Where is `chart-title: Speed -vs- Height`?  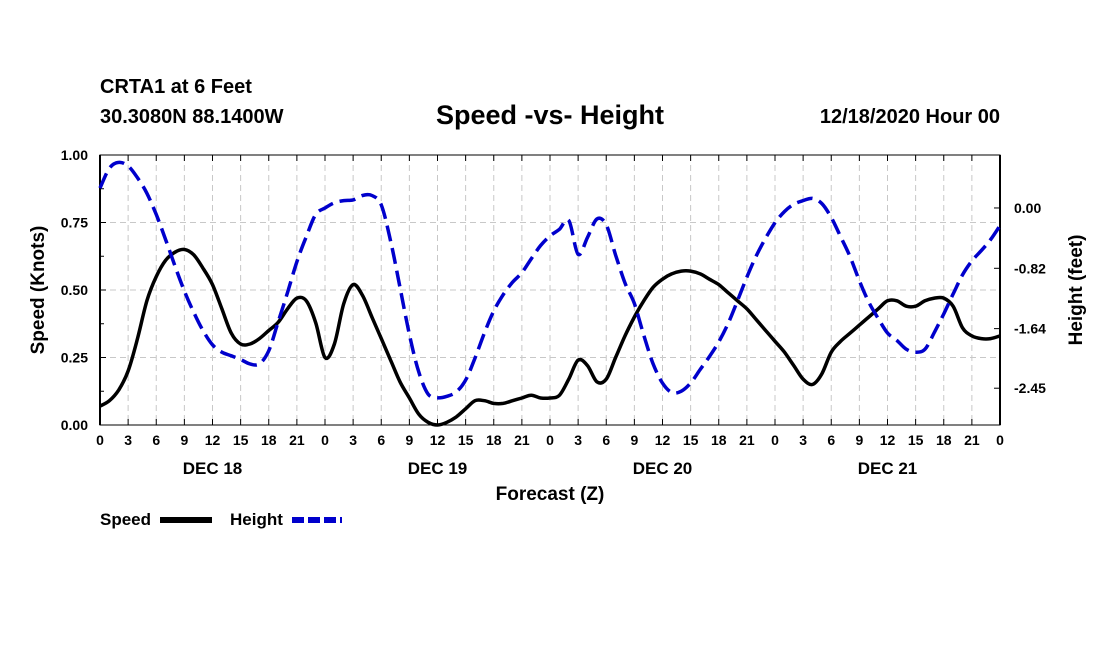
chart-title: Speed -vs- Height is located at coordinates (550, 115).